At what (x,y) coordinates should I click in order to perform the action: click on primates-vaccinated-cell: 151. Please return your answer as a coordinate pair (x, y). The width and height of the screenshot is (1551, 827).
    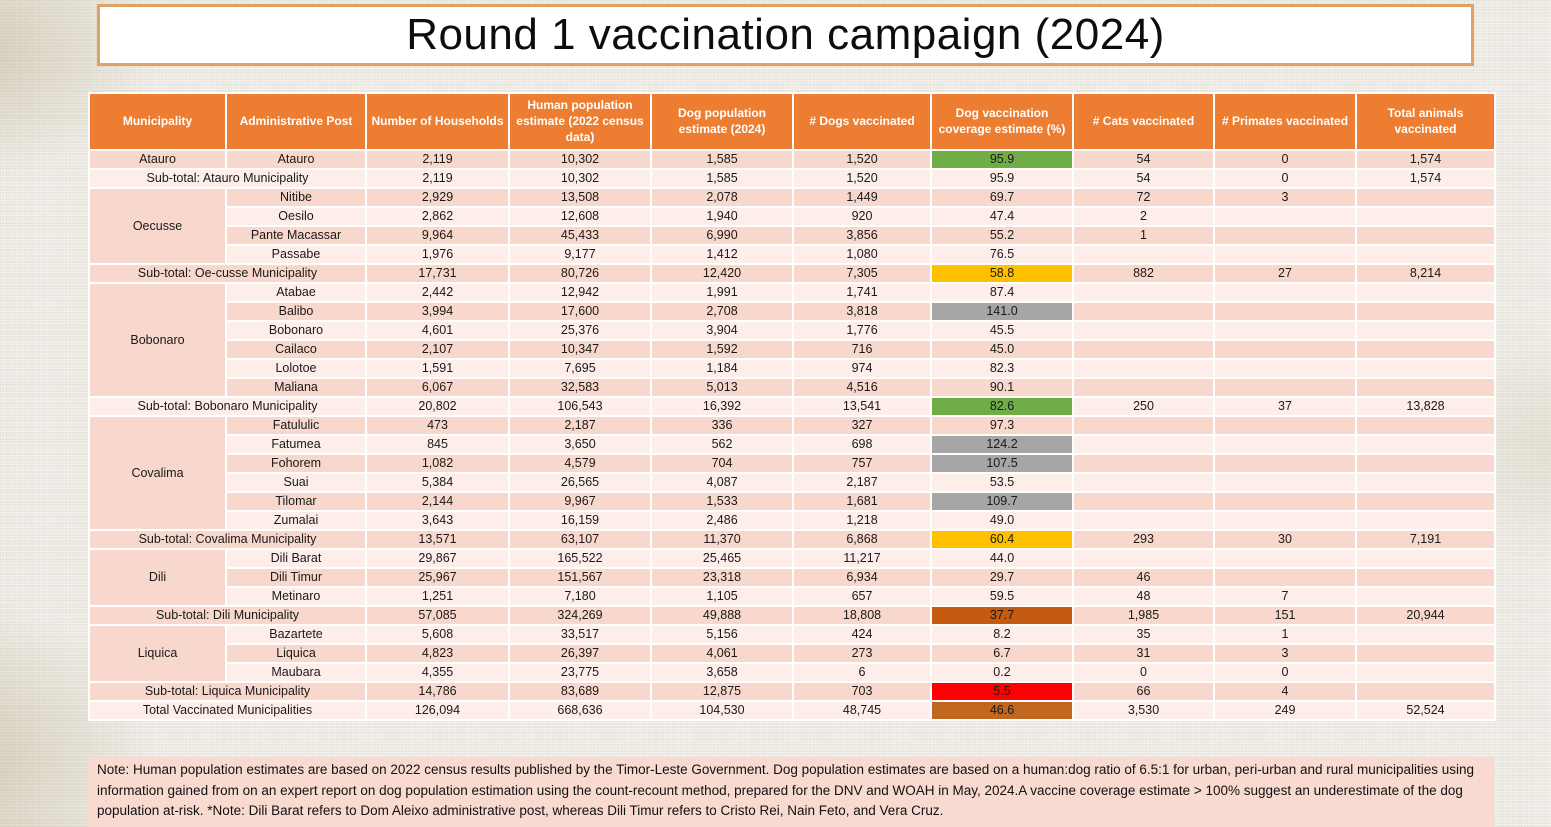
    Looking at the image, I should click on (1285, 615).